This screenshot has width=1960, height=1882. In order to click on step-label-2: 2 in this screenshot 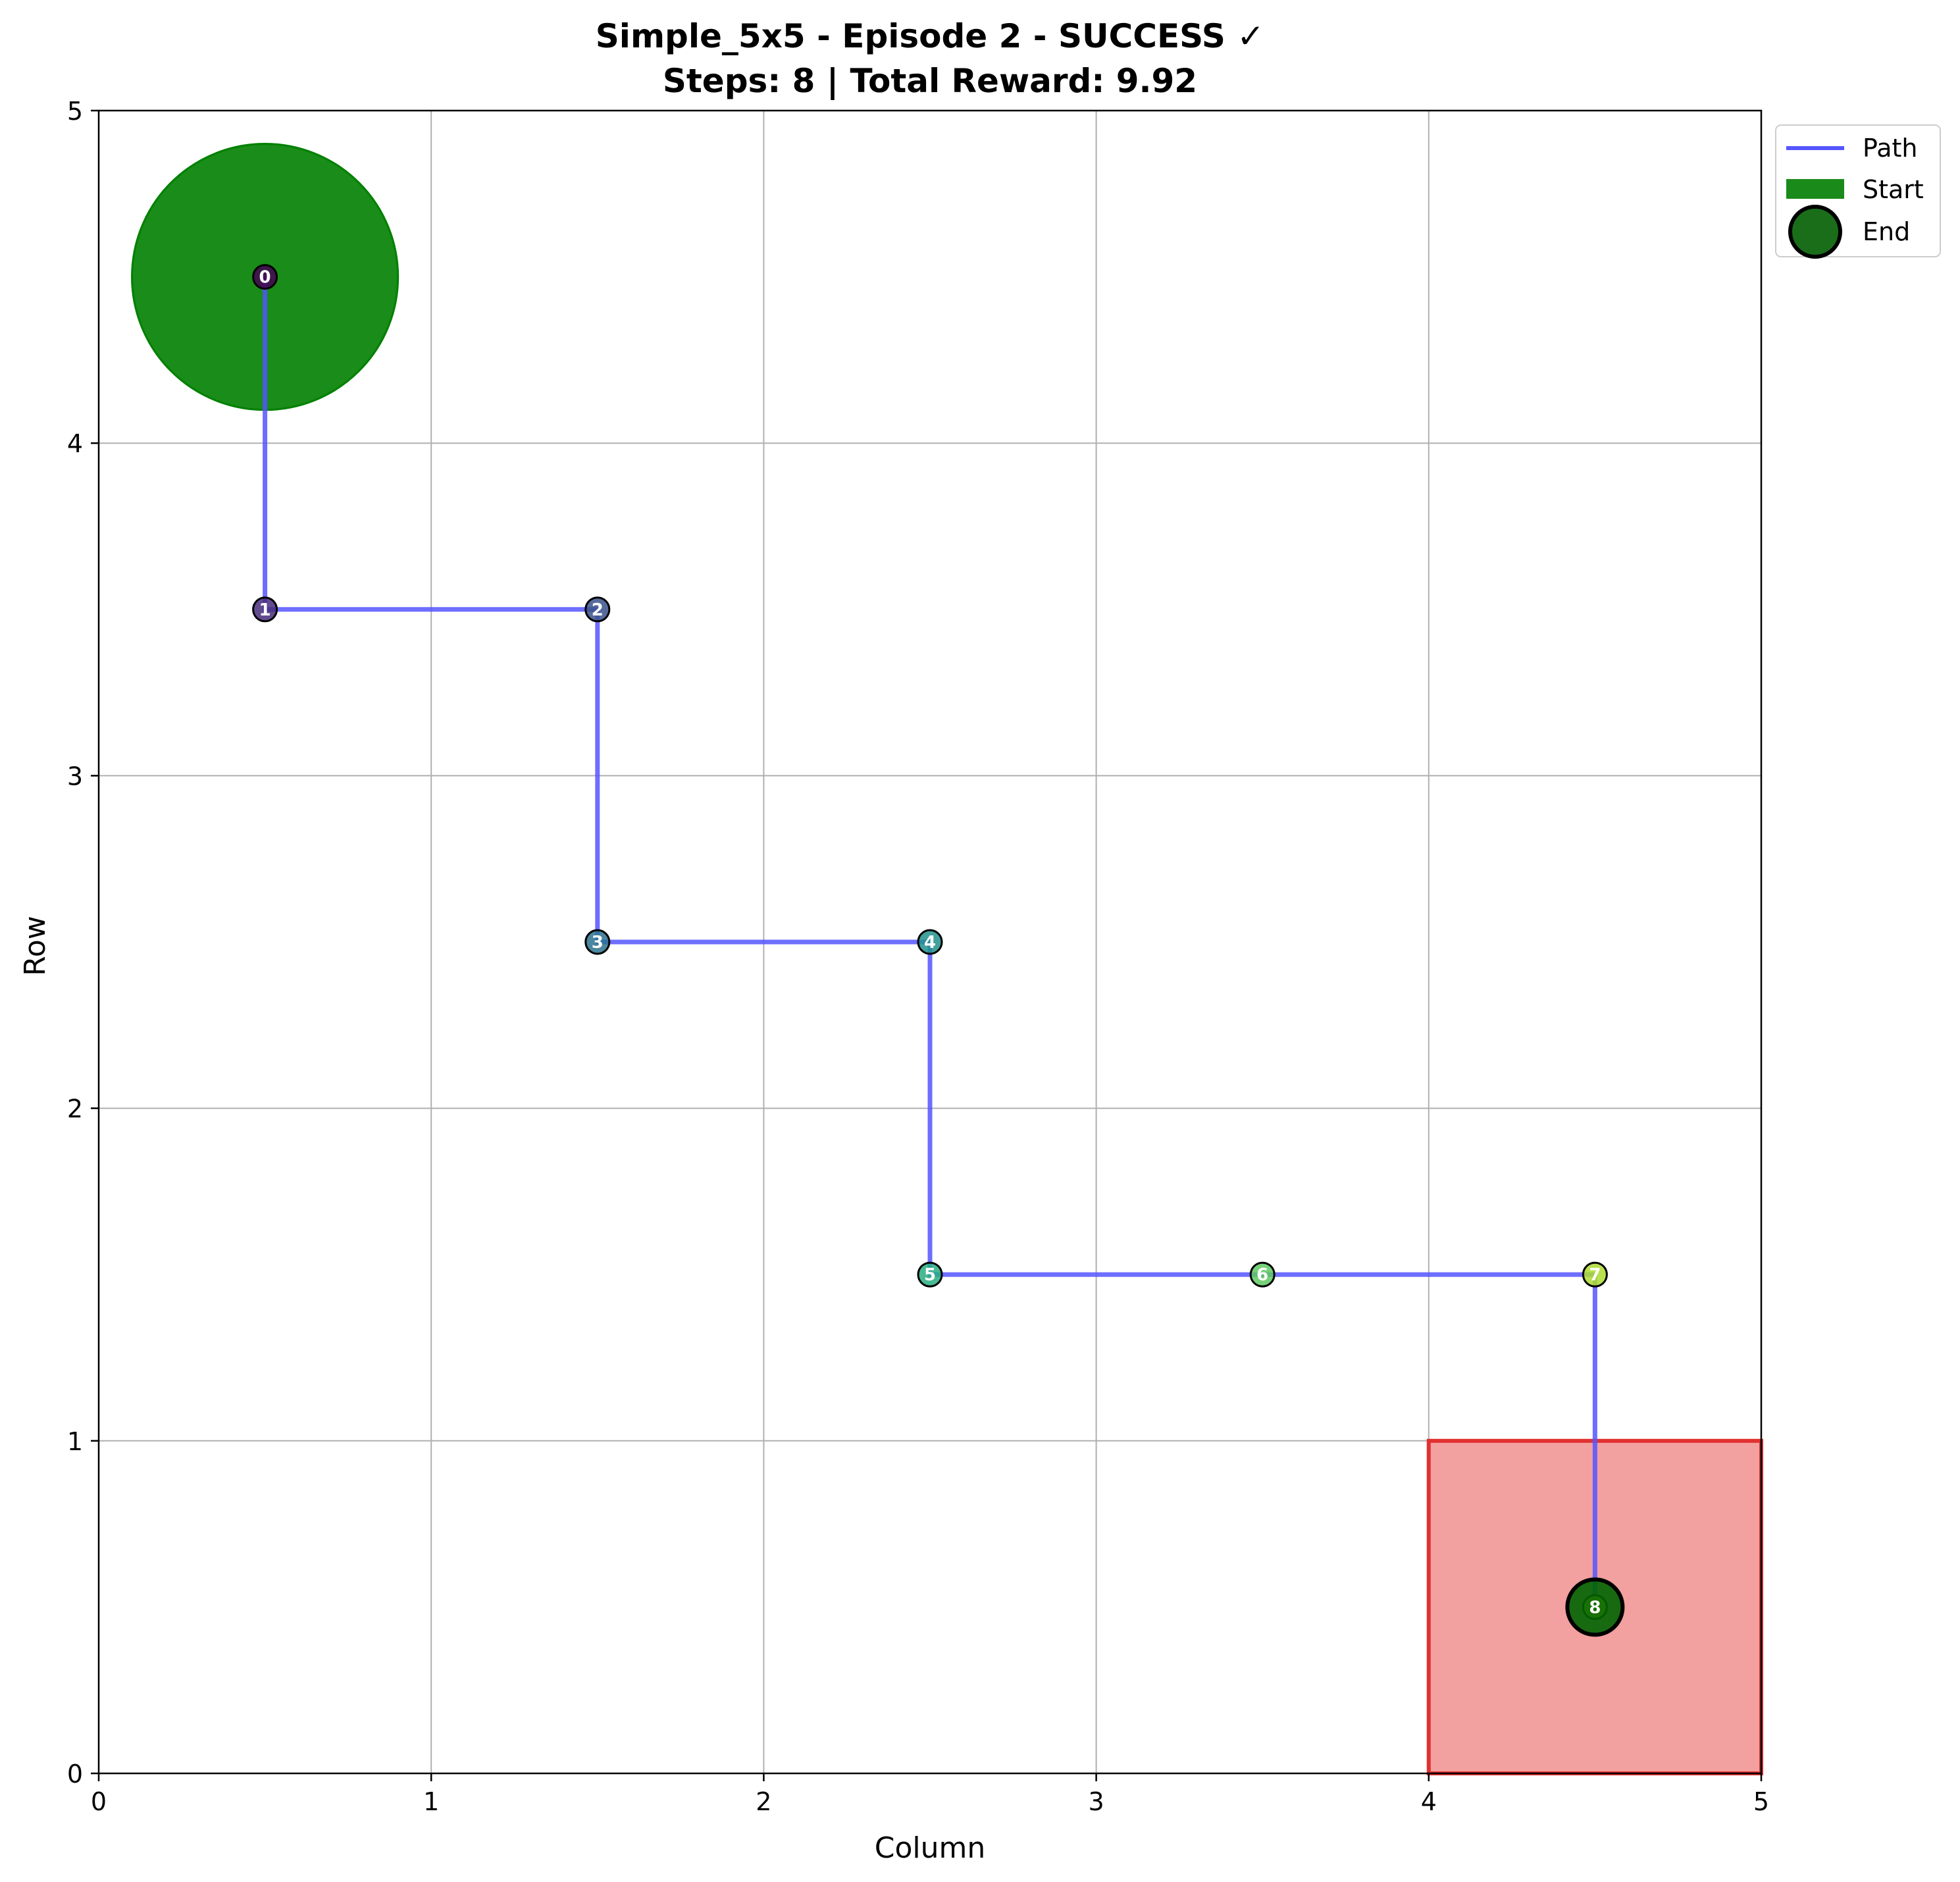, I will do `click(598, 610)`.